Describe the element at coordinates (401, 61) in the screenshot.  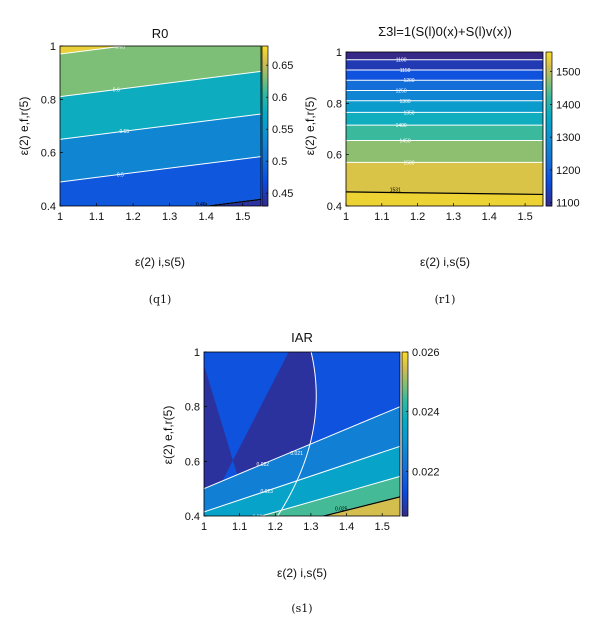
I see `contour-label: 1100` at that location.